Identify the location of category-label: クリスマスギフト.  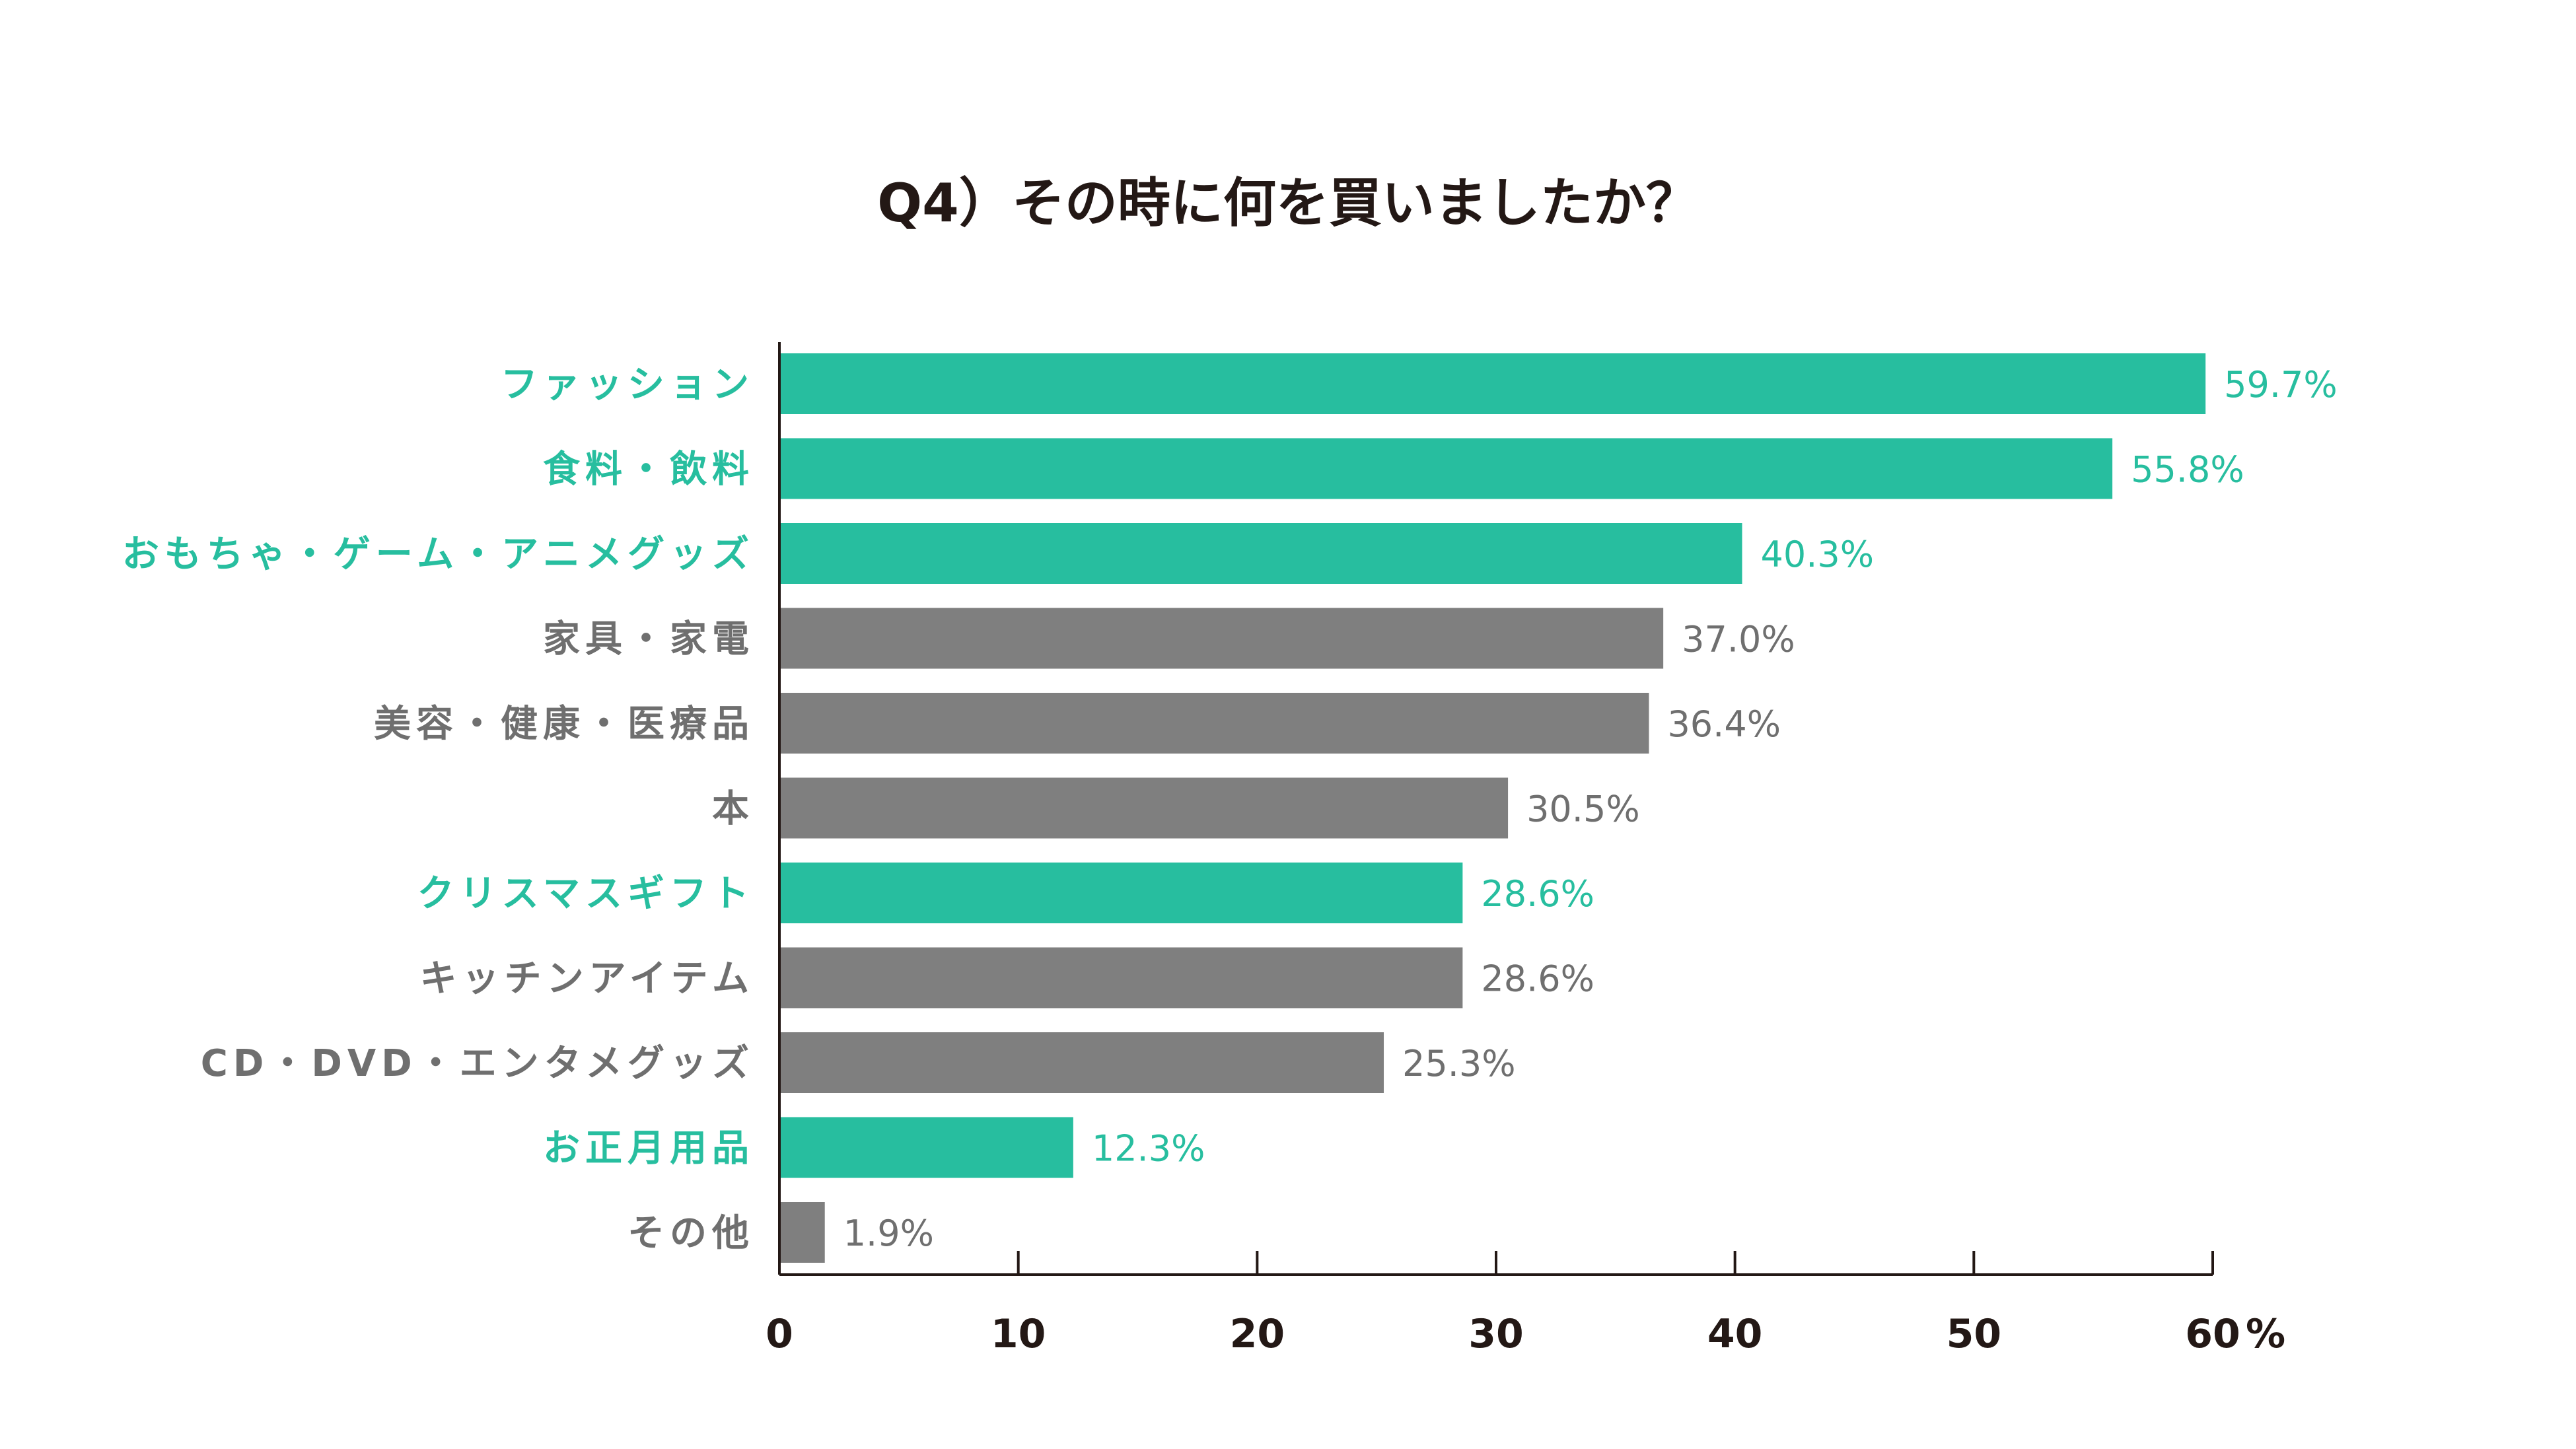
(586, 894).